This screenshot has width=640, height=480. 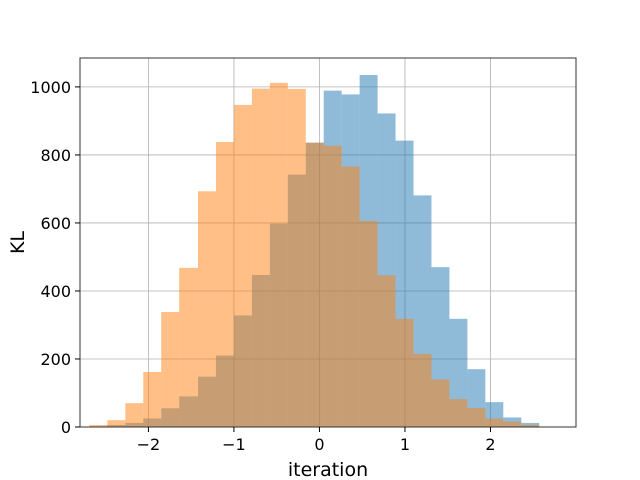 What do you see at coordinates (319, 444) in the screenshot?
I see `x-tick-label: 0` at bounding box center [319, 444].